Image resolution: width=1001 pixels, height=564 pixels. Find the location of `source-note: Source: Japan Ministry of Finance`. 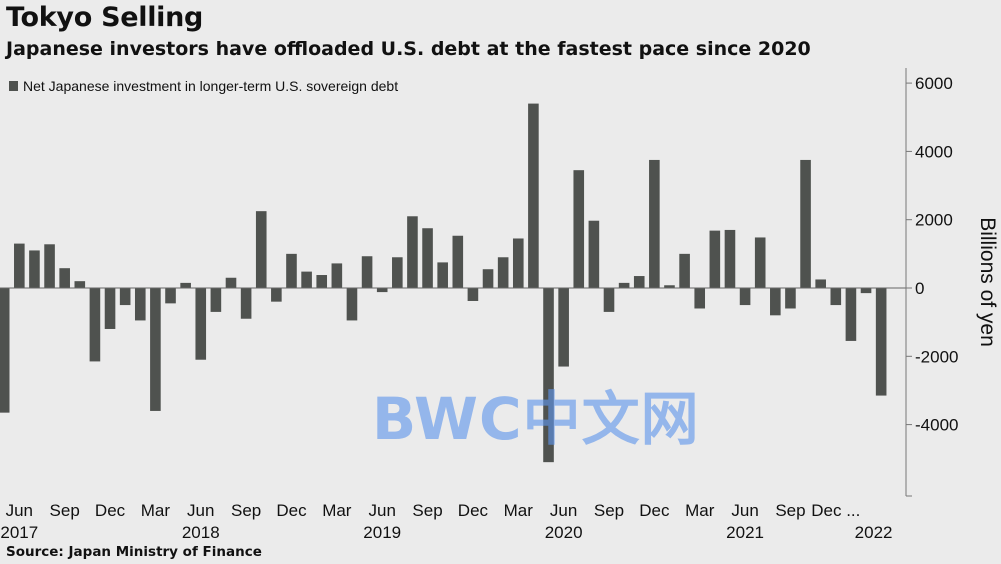

source-note: Source: Japan Ministry of Finance is located at coordinates (134, 552).